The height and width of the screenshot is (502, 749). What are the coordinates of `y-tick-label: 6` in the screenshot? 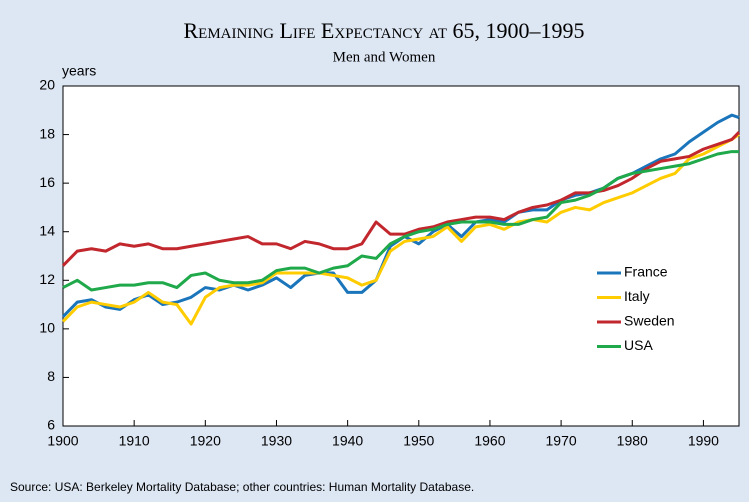 It's located at (51, 425).